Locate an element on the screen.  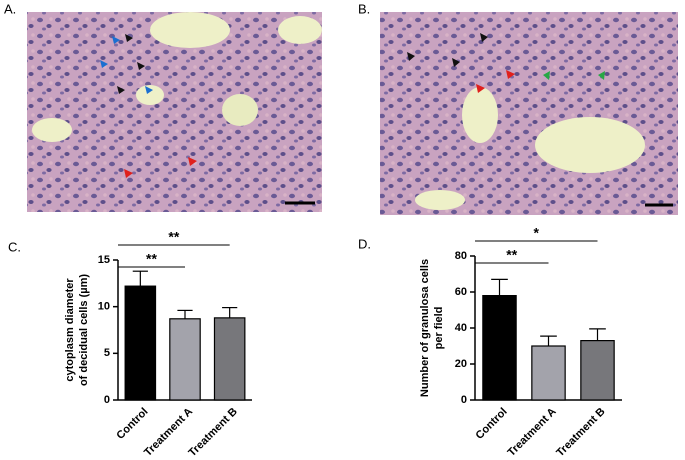
y-tick-label: 15 is located at coordinates (104, 260).